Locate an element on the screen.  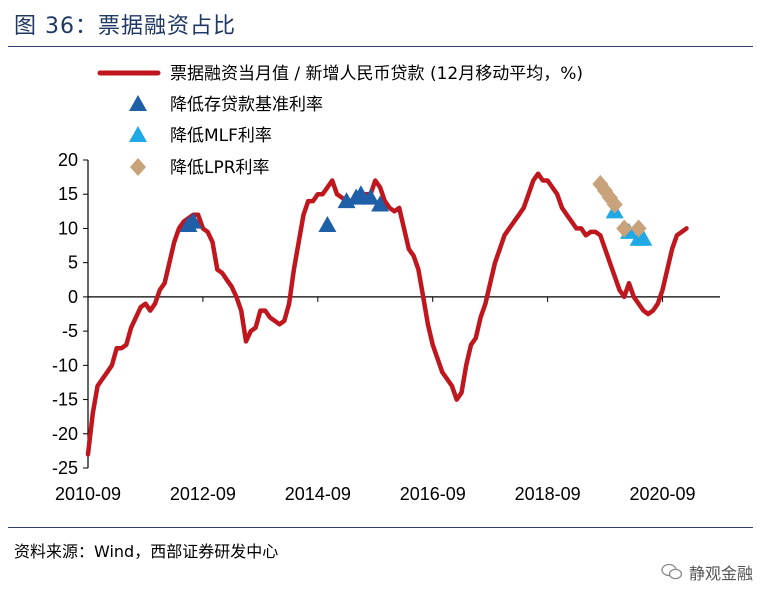
y-tick-label: -5 is located at coordinates (70, 331).